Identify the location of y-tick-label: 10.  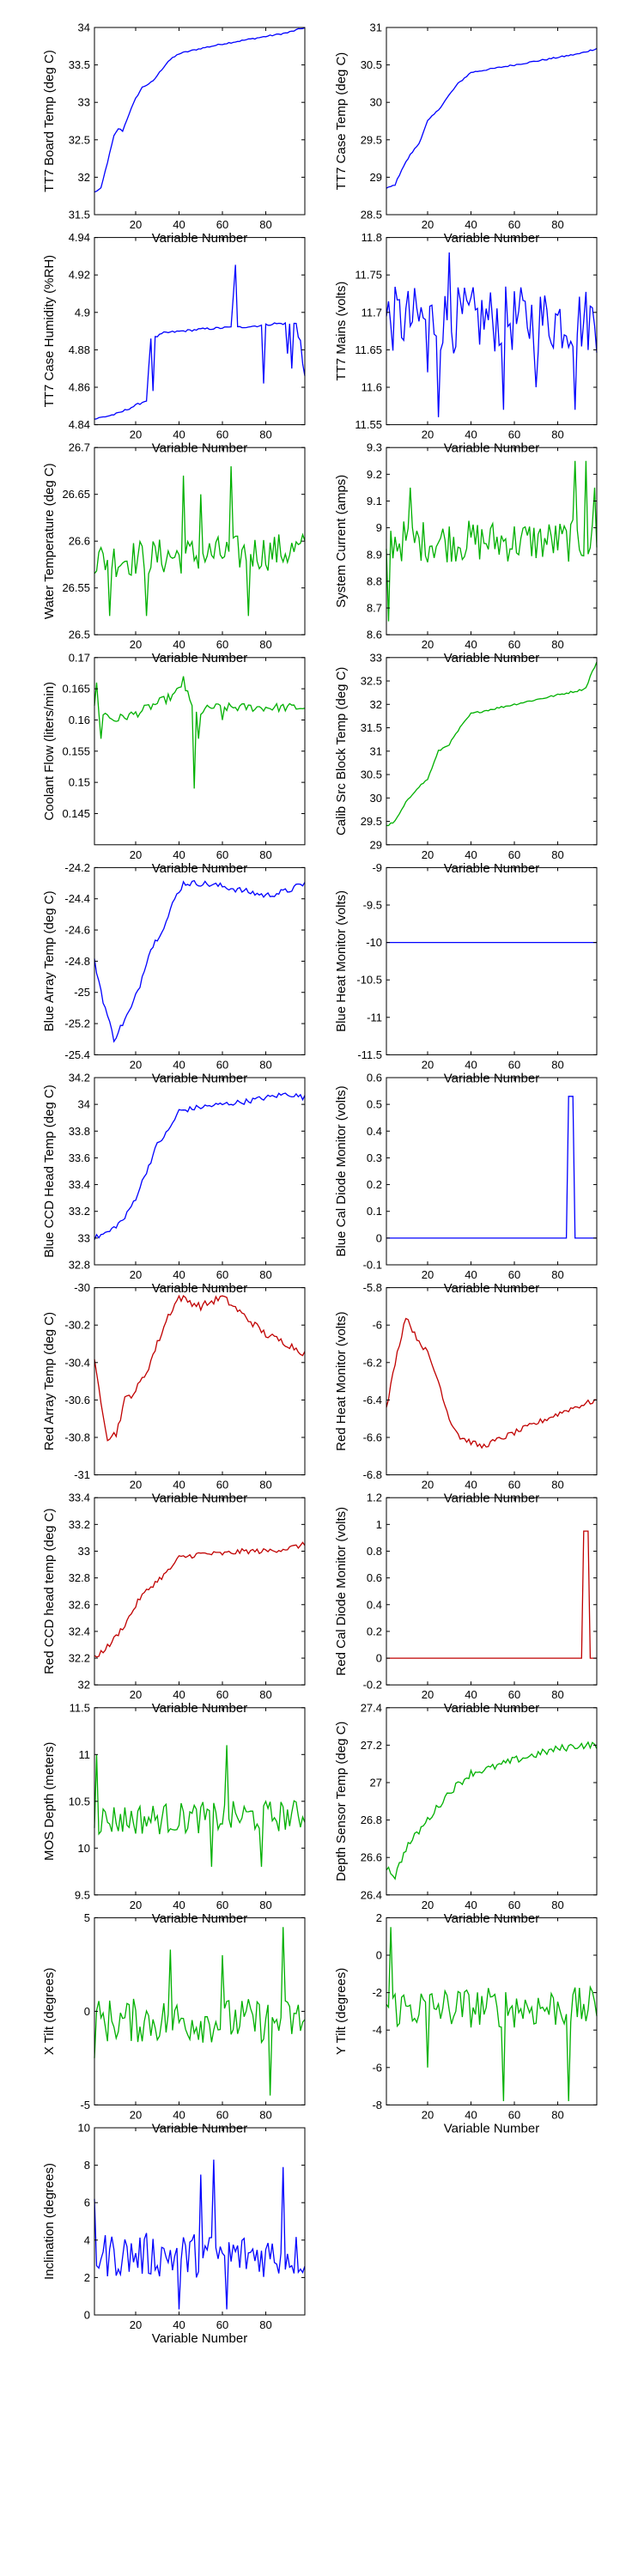
(84, 2128).